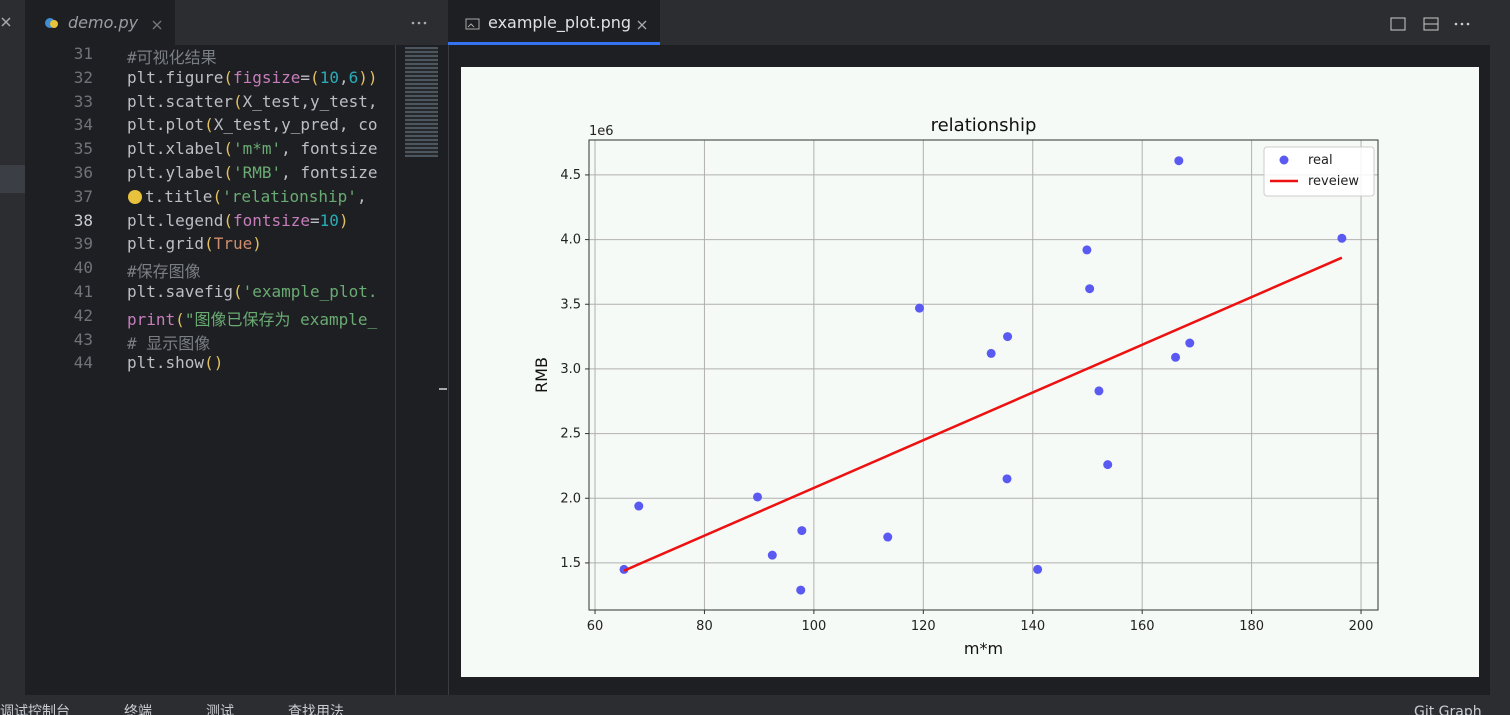  I want to click on y-tick-label: 3.0, so click(570, 369).